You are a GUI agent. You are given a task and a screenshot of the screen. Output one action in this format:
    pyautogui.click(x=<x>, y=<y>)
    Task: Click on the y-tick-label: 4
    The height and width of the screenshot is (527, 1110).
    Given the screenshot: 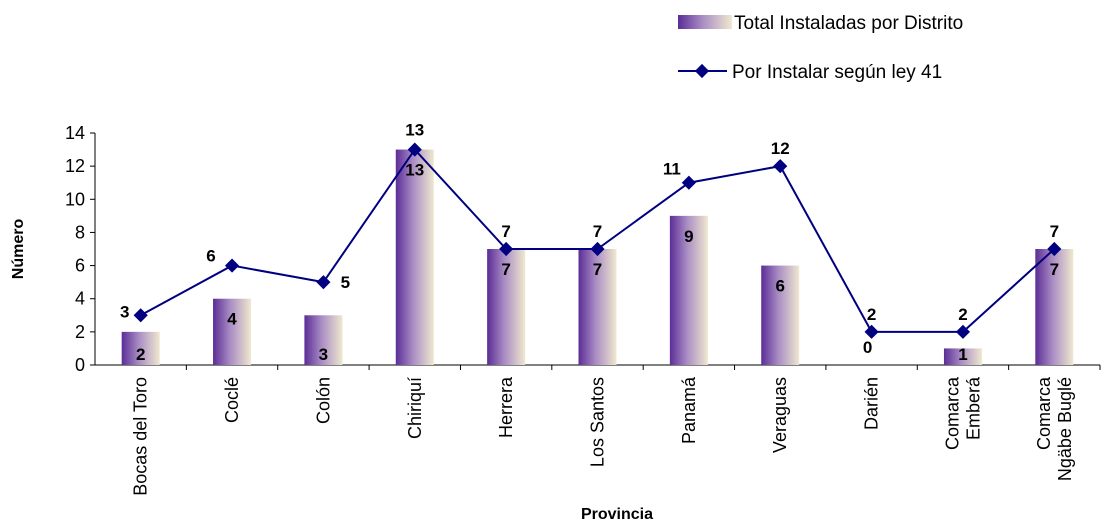 What is the action you would take?
    pyautogui.click(x=80, y=299)
    